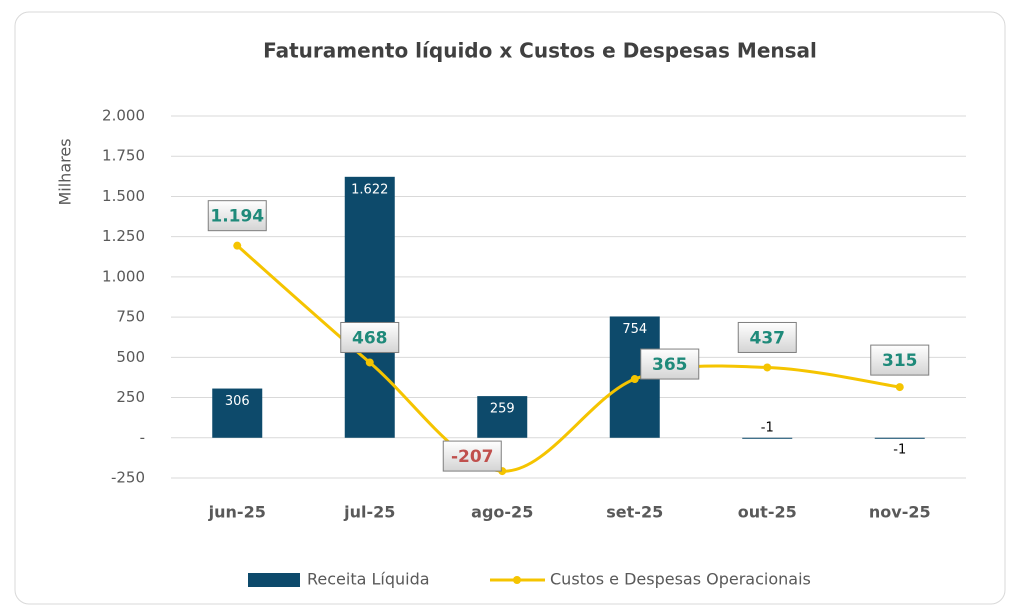  Describe the element at coordinates (123, 276) in the screenshot. I see `y-tick-label: 1.000` at that location.